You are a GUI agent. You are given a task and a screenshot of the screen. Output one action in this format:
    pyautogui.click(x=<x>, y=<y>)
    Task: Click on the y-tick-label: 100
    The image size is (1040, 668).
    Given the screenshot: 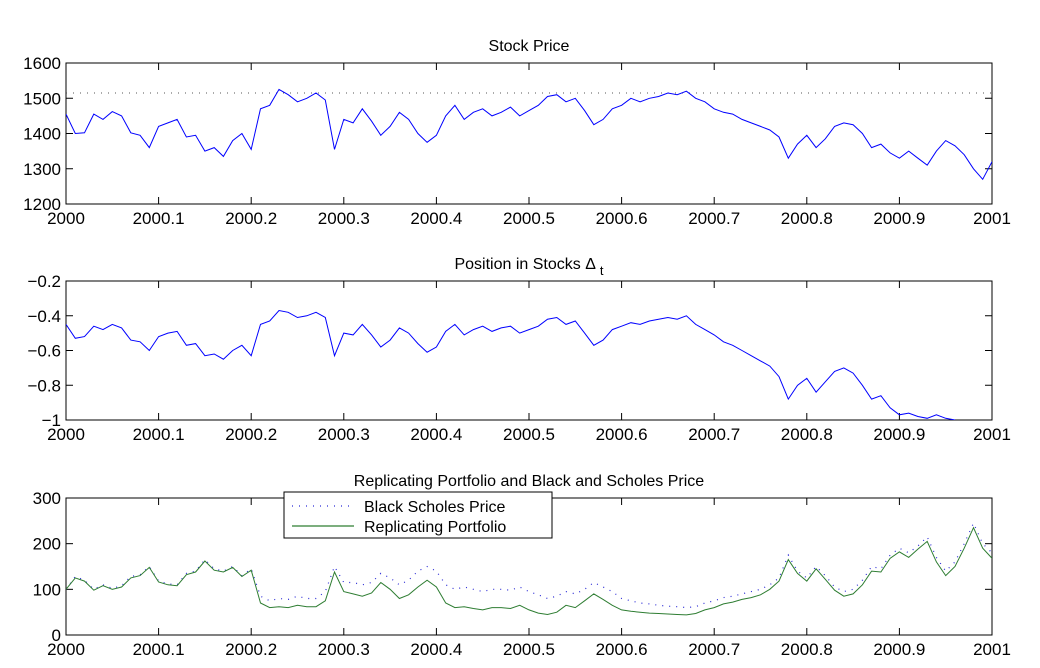 What is the action you would take?
    pyautogui.click(x=47, y=589)
    